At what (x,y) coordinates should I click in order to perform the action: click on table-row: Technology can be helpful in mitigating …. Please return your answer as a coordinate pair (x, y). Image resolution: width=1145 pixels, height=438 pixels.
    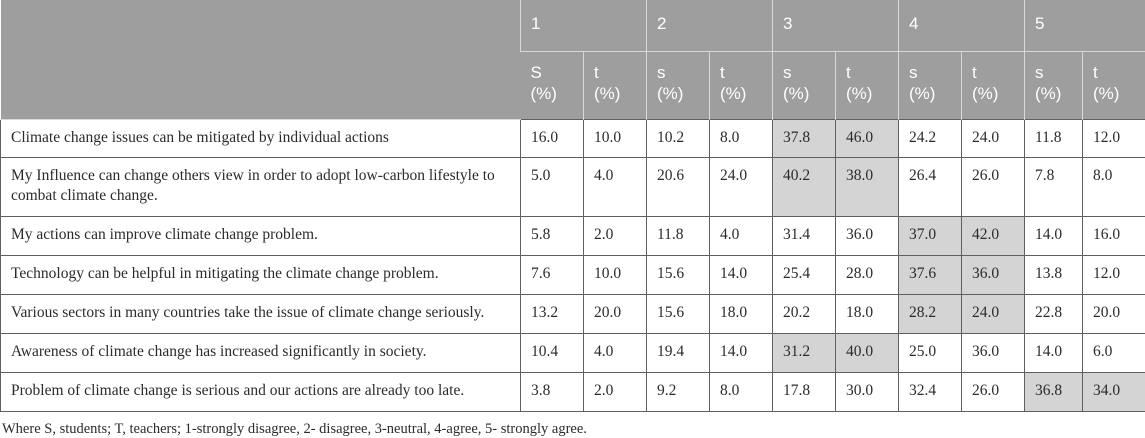
    Looking at the image, I should click on (573, 275).